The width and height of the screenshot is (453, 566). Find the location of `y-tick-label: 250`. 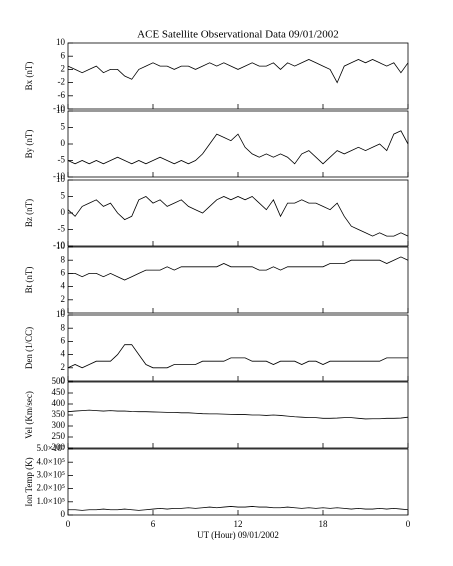

y-tick-label: 250 is located at coordinates (59, 436).